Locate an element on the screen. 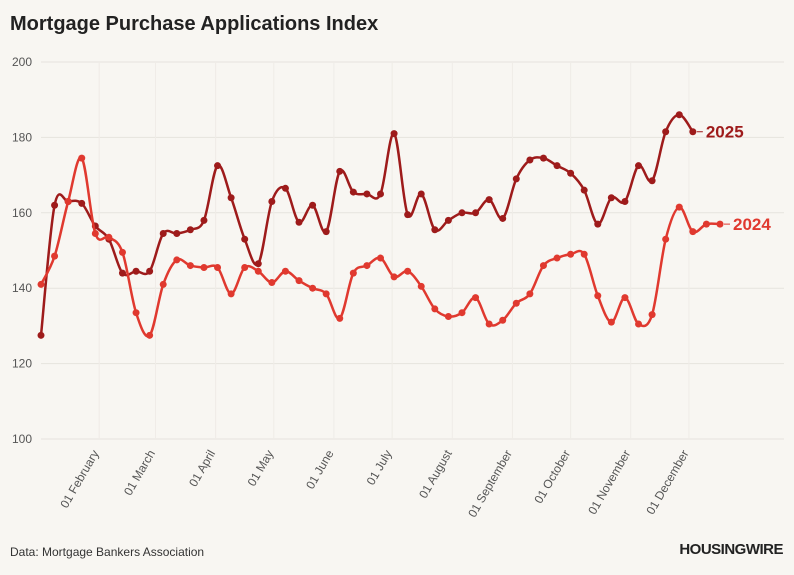 This screenshot has width=794, height=575. x-tick-label: 01 May is located at coordinates (261, 468).